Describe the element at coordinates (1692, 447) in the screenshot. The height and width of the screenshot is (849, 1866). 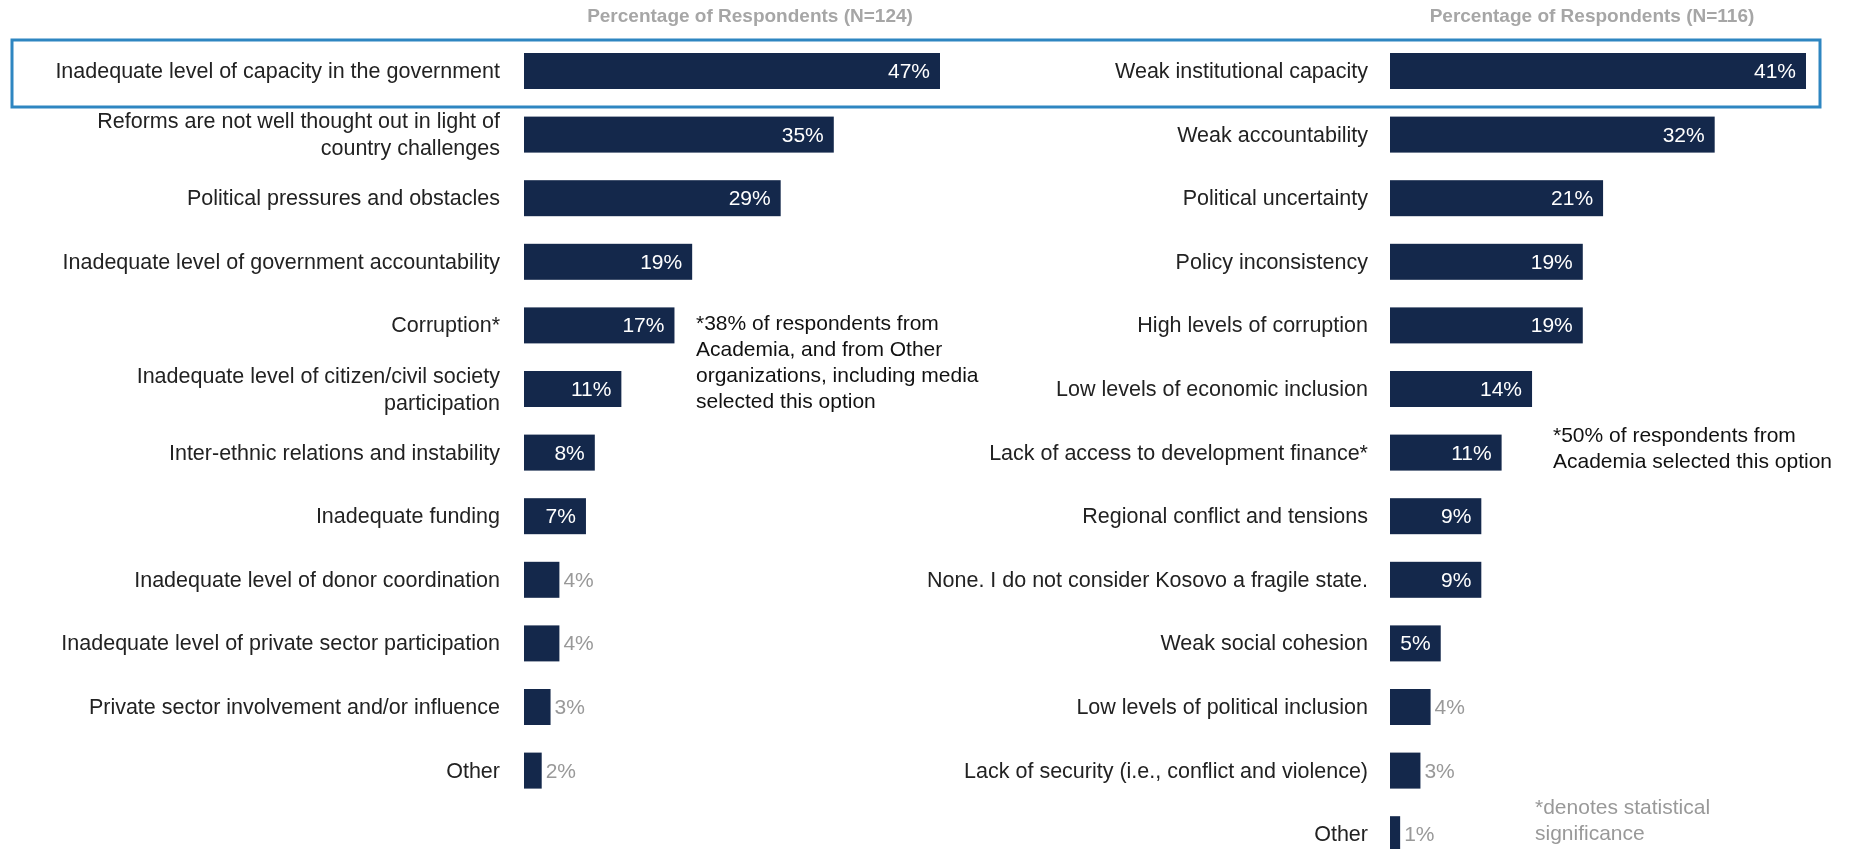
I see `annotation: *50% of respondents from Academia selected this option` at that location.